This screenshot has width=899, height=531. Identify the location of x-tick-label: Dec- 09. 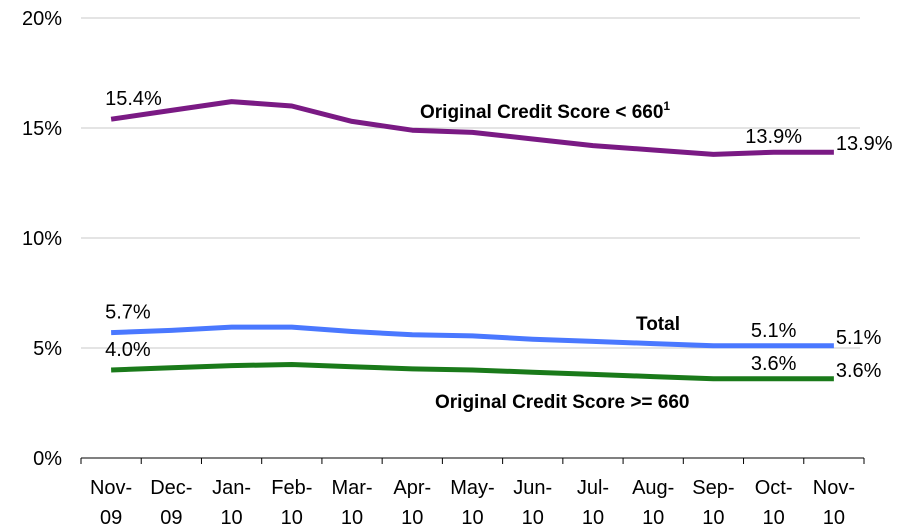
(171, 503).